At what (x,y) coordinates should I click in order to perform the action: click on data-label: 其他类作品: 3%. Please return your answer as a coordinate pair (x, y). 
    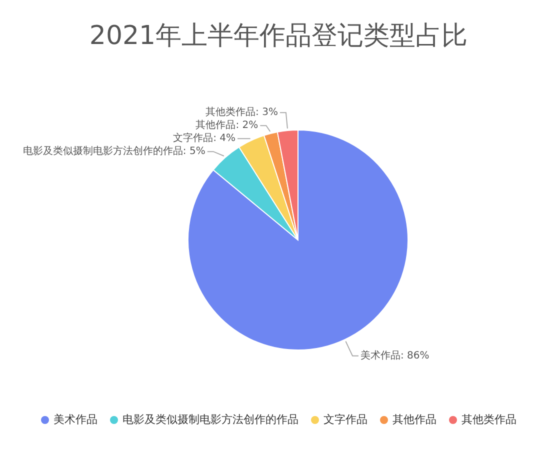
    Looking at the image, I should click on (242, 112).